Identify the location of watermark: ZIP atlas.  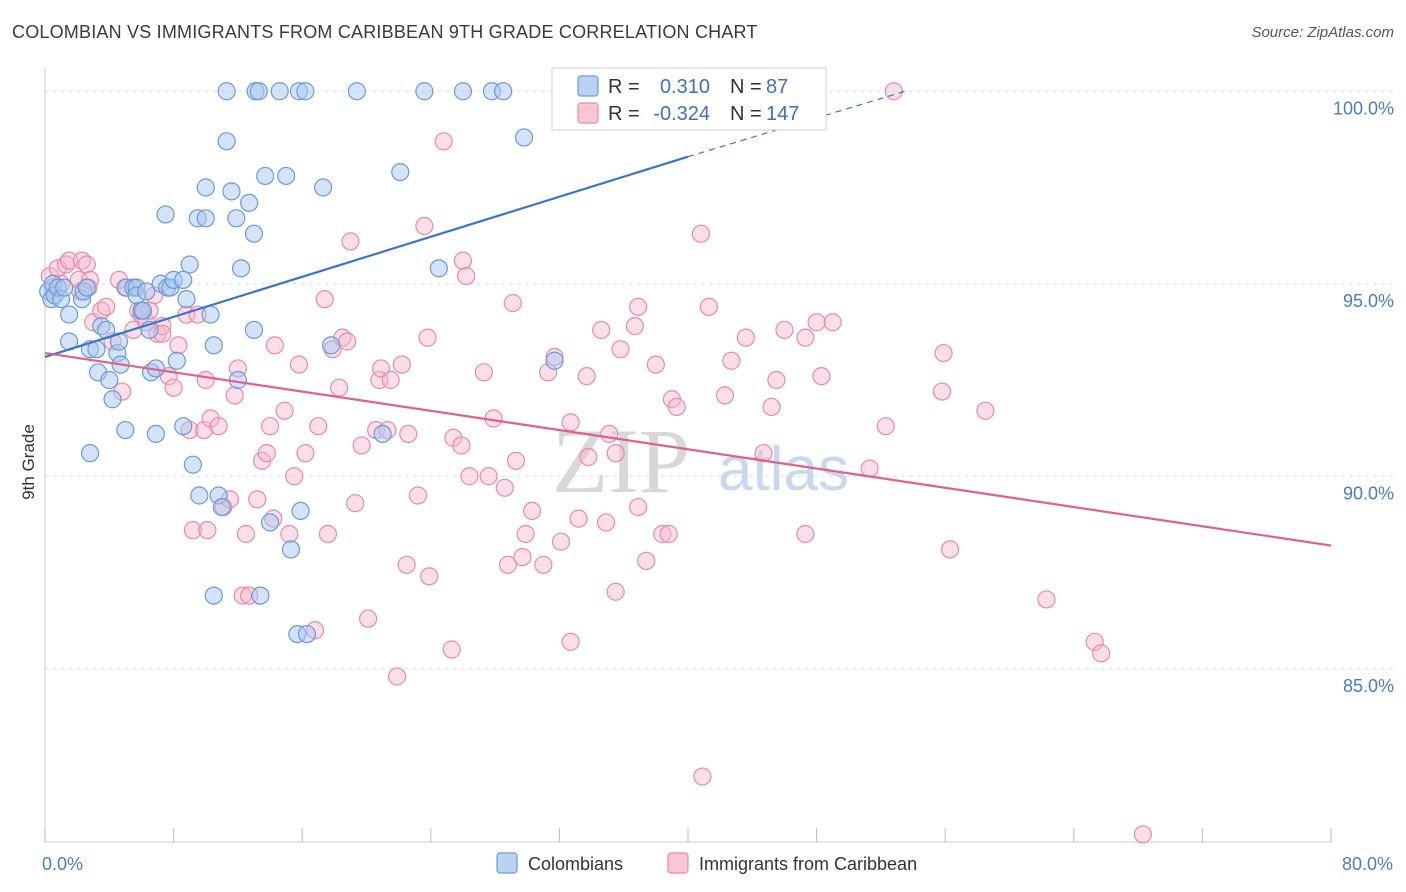
(700, 461).